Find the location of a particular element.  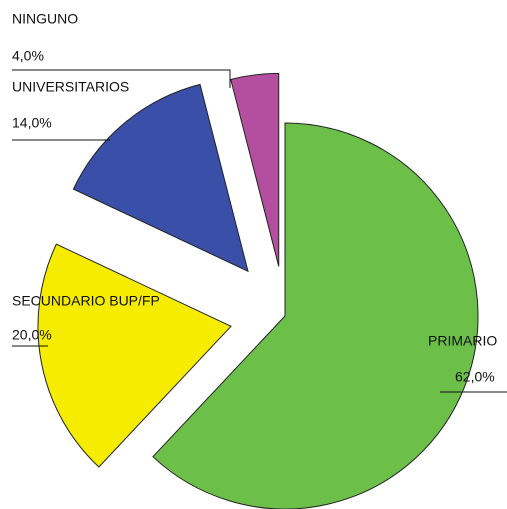

slice-value-label: 4,0% is located at coordinates (28, 56).